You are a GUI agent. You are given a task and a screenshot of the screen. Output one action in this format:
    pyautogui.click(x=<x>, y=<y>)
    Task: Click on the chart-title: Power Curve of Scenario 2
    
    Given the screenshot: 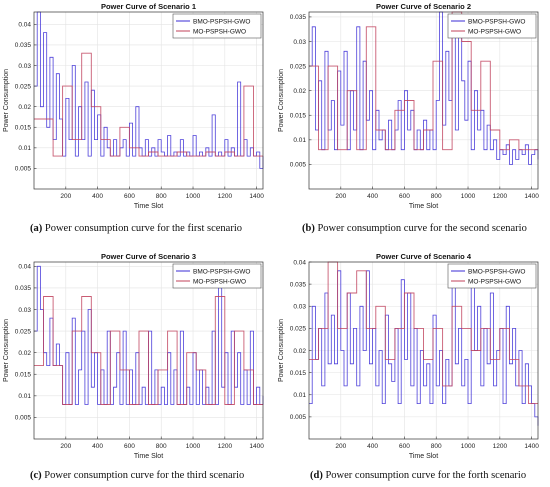 What is the action you would take?
    pyautogui.click(x=423, y=6)
    